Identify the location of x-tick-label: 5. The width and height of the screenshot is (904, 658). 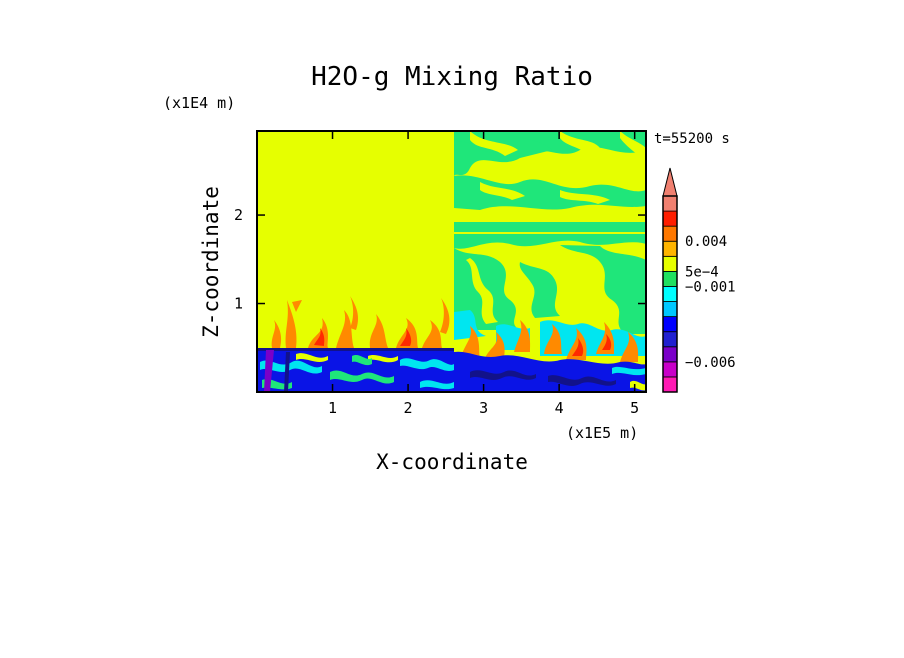
(634, 408).